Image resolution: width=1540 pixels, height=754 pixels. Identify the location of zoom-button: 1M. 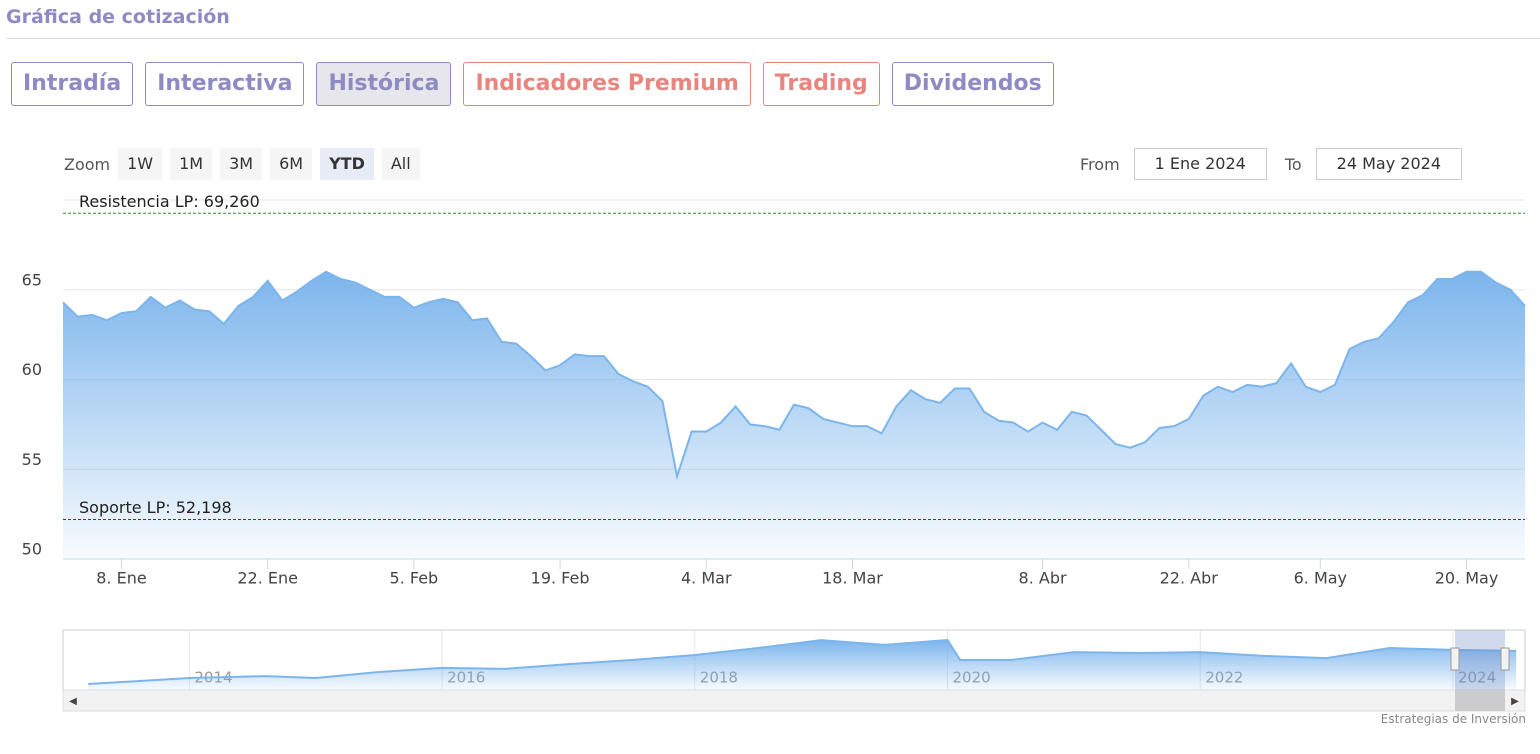
(191, 164).